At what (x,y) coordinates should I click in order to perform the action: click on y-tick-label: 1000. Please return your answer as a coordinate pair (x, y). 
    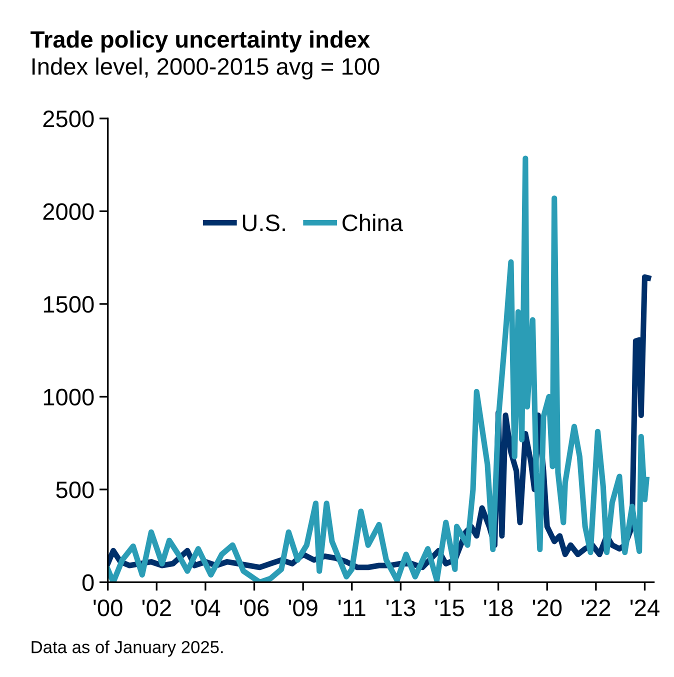
    Looking at the image, I should click on (69, 397).